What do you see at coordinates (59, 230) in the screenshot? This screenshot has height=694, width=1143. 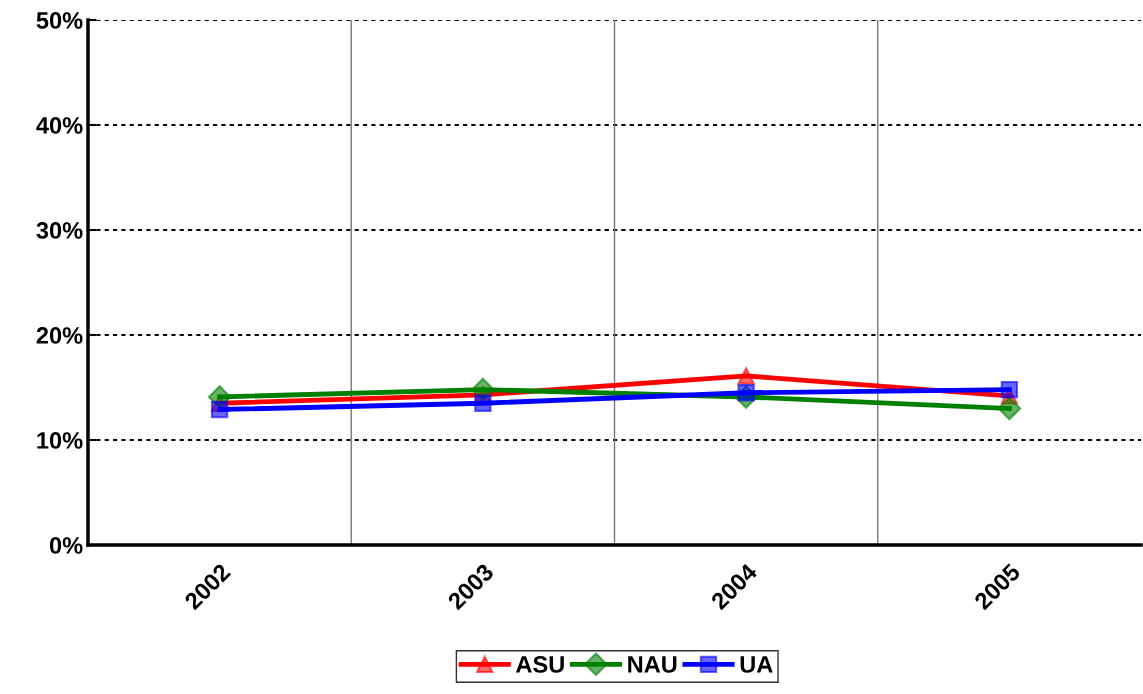 I see `y-tick-label: 30%` at bounding box center [59, 230].